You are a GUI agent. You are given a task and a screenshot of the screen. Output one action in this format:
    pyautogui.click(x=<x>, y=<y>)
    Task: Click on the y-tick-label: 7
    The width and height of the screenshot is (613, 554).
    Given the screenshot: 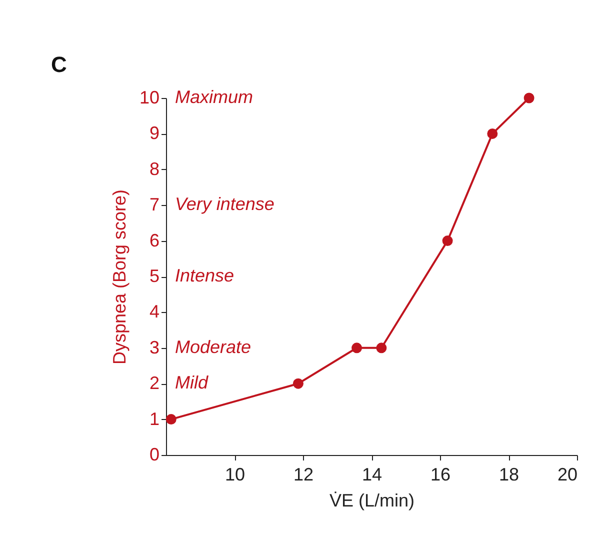 What is the action you would take?
    pyautogui.click(x=154, y=204)
    